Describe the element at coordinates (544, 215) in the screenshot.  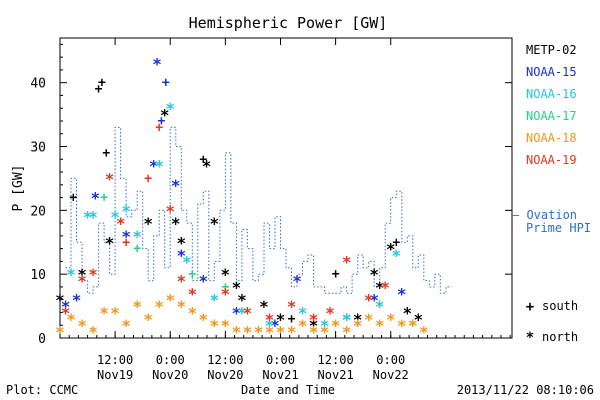
I see `legend-ovation-line1: — Ovation` at that location.